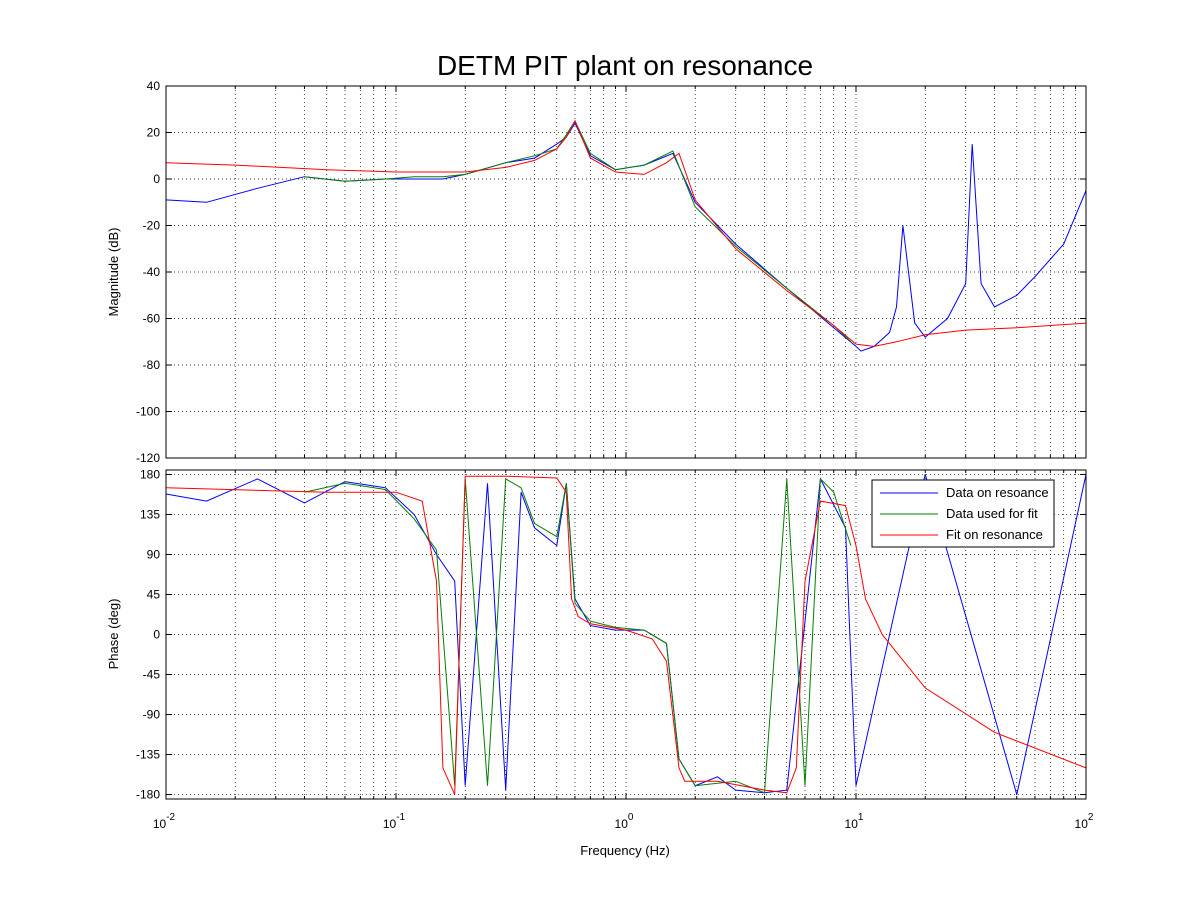 The width and height of the screenshot is (1200, 900). I want to click on x-tick-label: 10⁻², so click(164, 821).